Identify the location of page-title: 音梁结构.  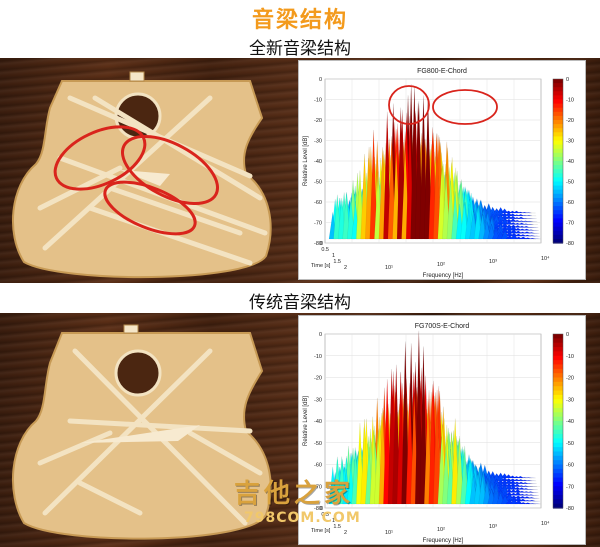
(299, 20).